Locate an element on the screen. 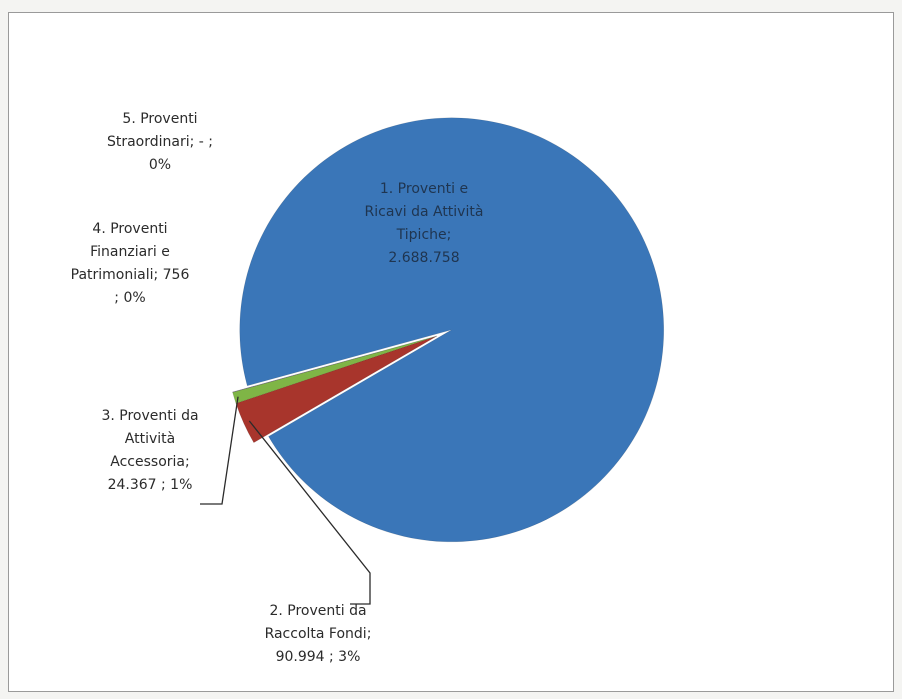 The width and height of the screenshot is (902, 699). data-label-line: 24.367 ; 1% is located at coordinates (150, 485).